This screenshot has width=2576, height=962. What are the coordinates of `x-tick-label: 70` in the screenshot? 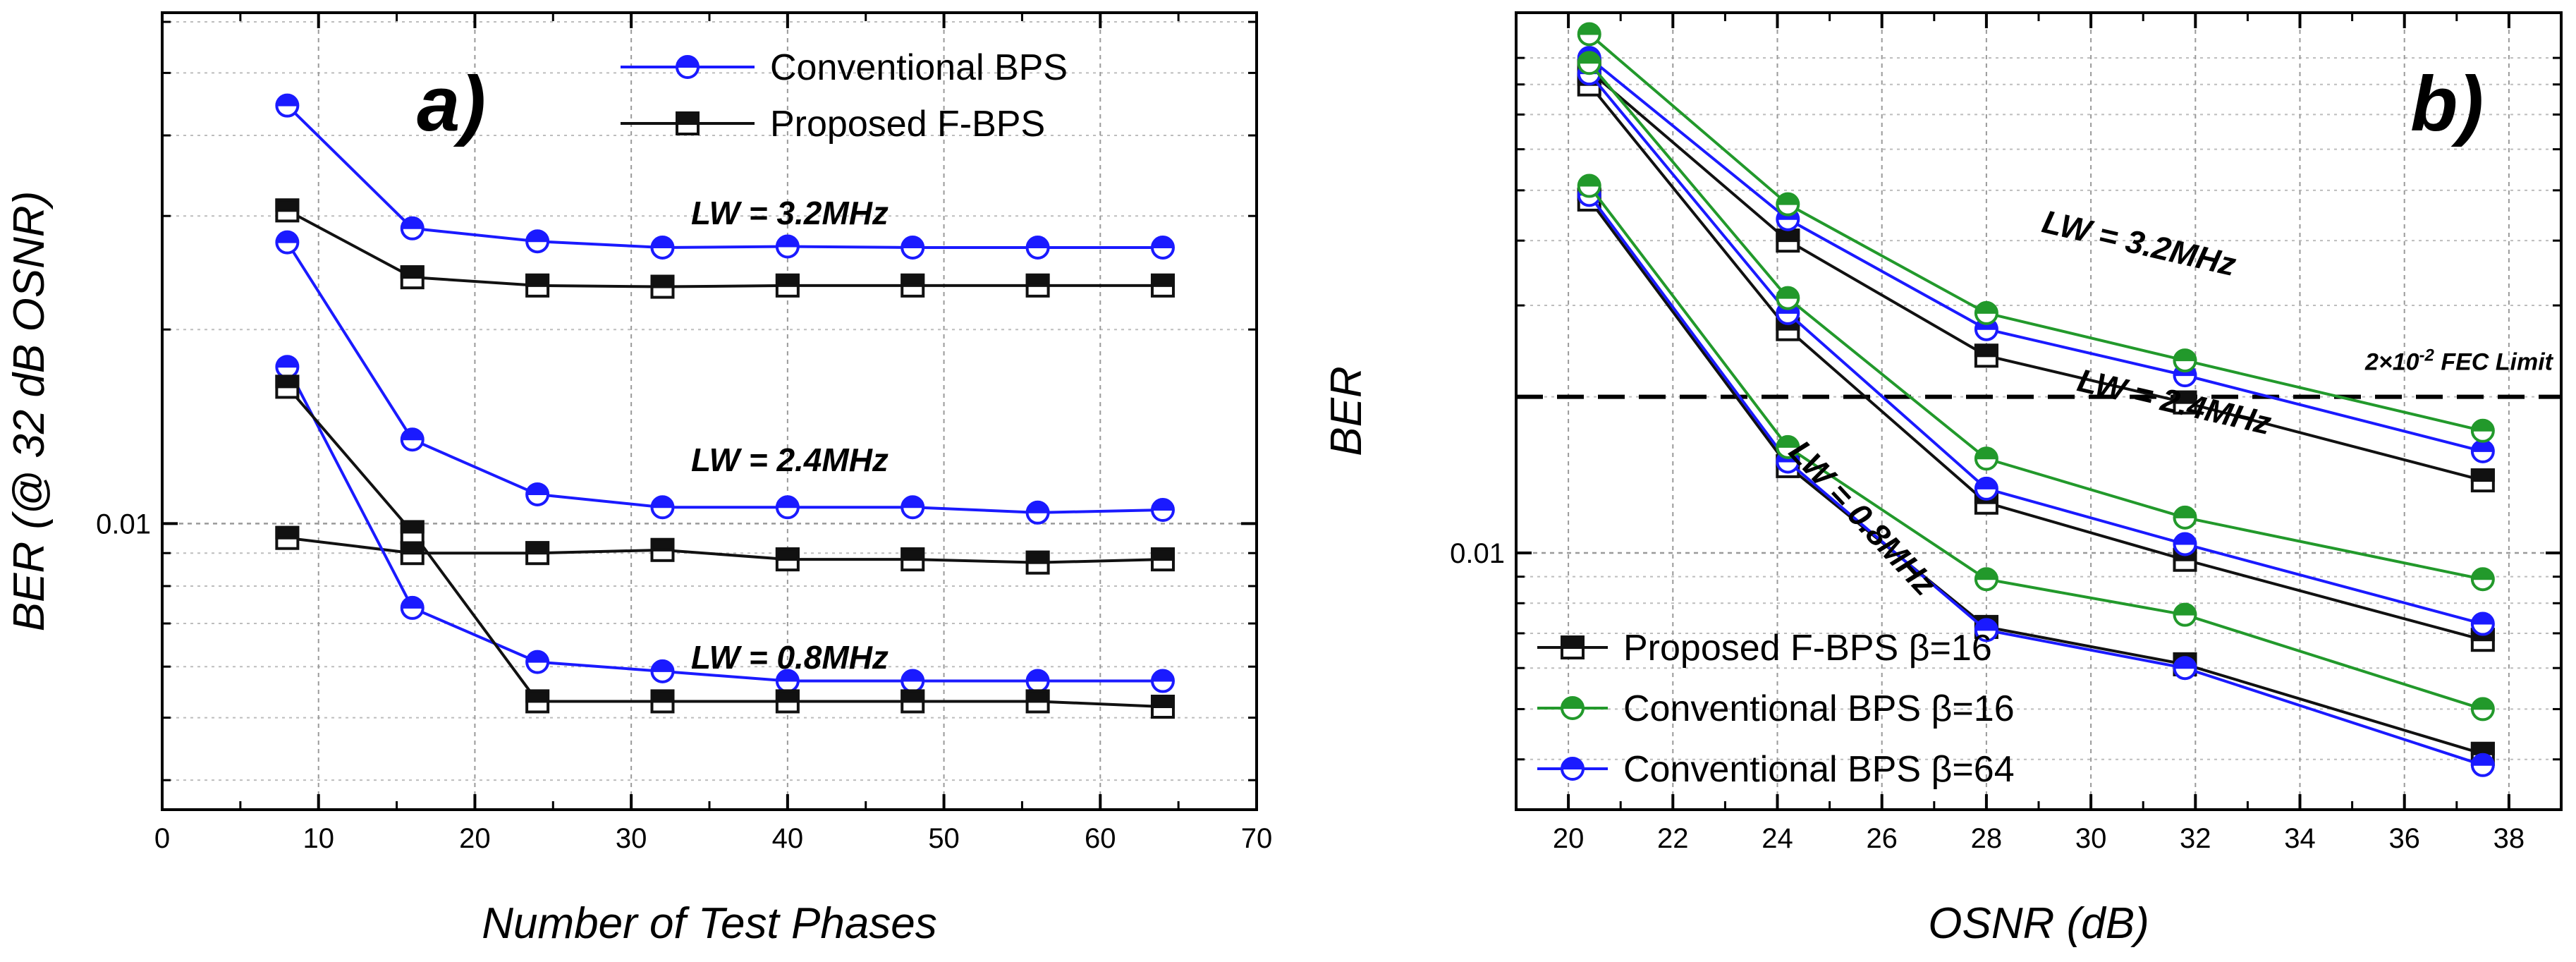 It's located at (1257, 838).